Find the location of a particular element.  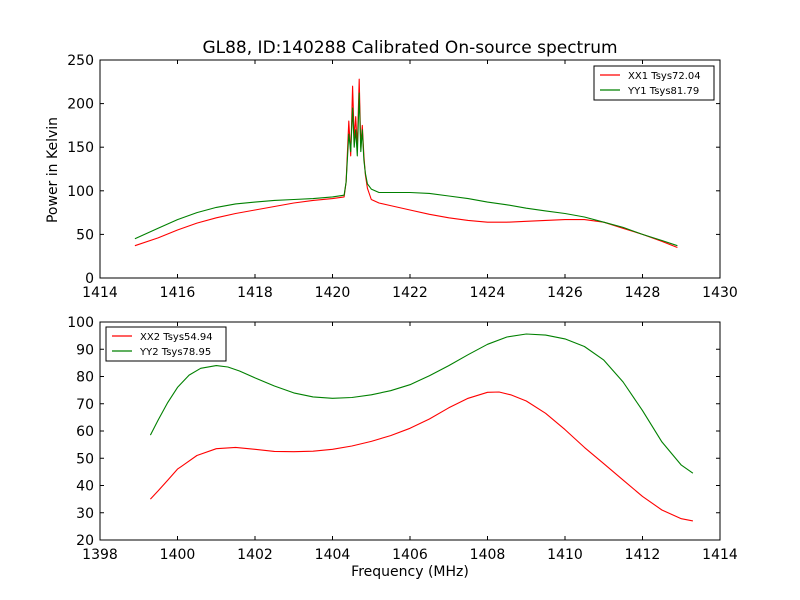

bottom-y-tick-label: 90 is located at coordinates (85, 350).